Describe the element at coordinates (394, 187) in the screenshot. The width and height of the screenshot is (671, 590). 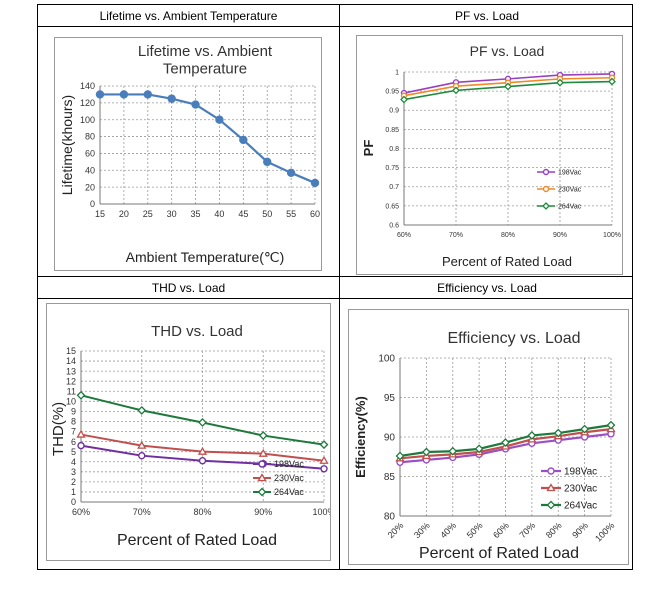
I see `pf-ytick-label: 0.7` at that location.